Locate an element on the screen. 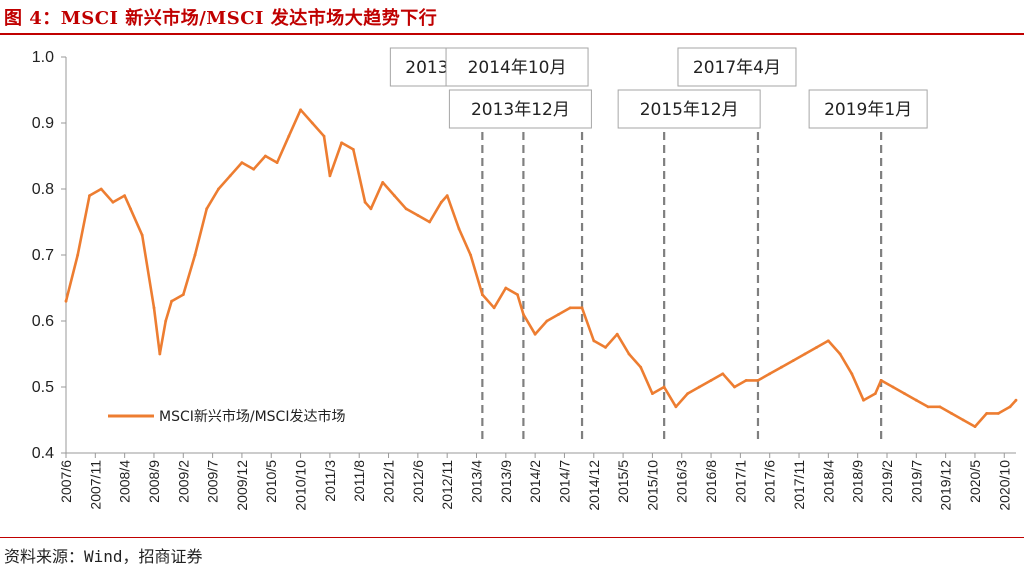 This screenshot has width=1024, height=568. x-tick-label: 2017/6 is located at coordinates (770, 481).